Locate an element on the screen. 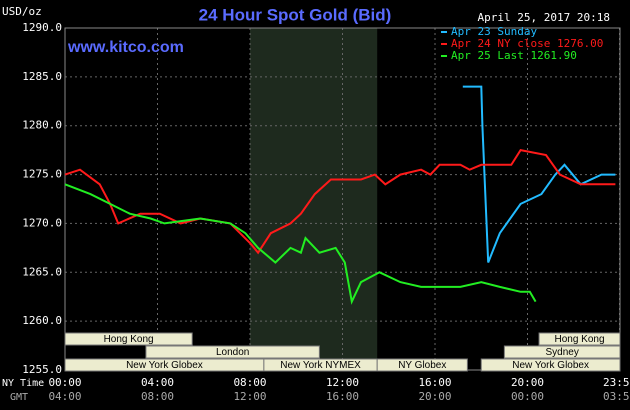  y-tick-label: 1265.0 is located at coordinates (42, 271).